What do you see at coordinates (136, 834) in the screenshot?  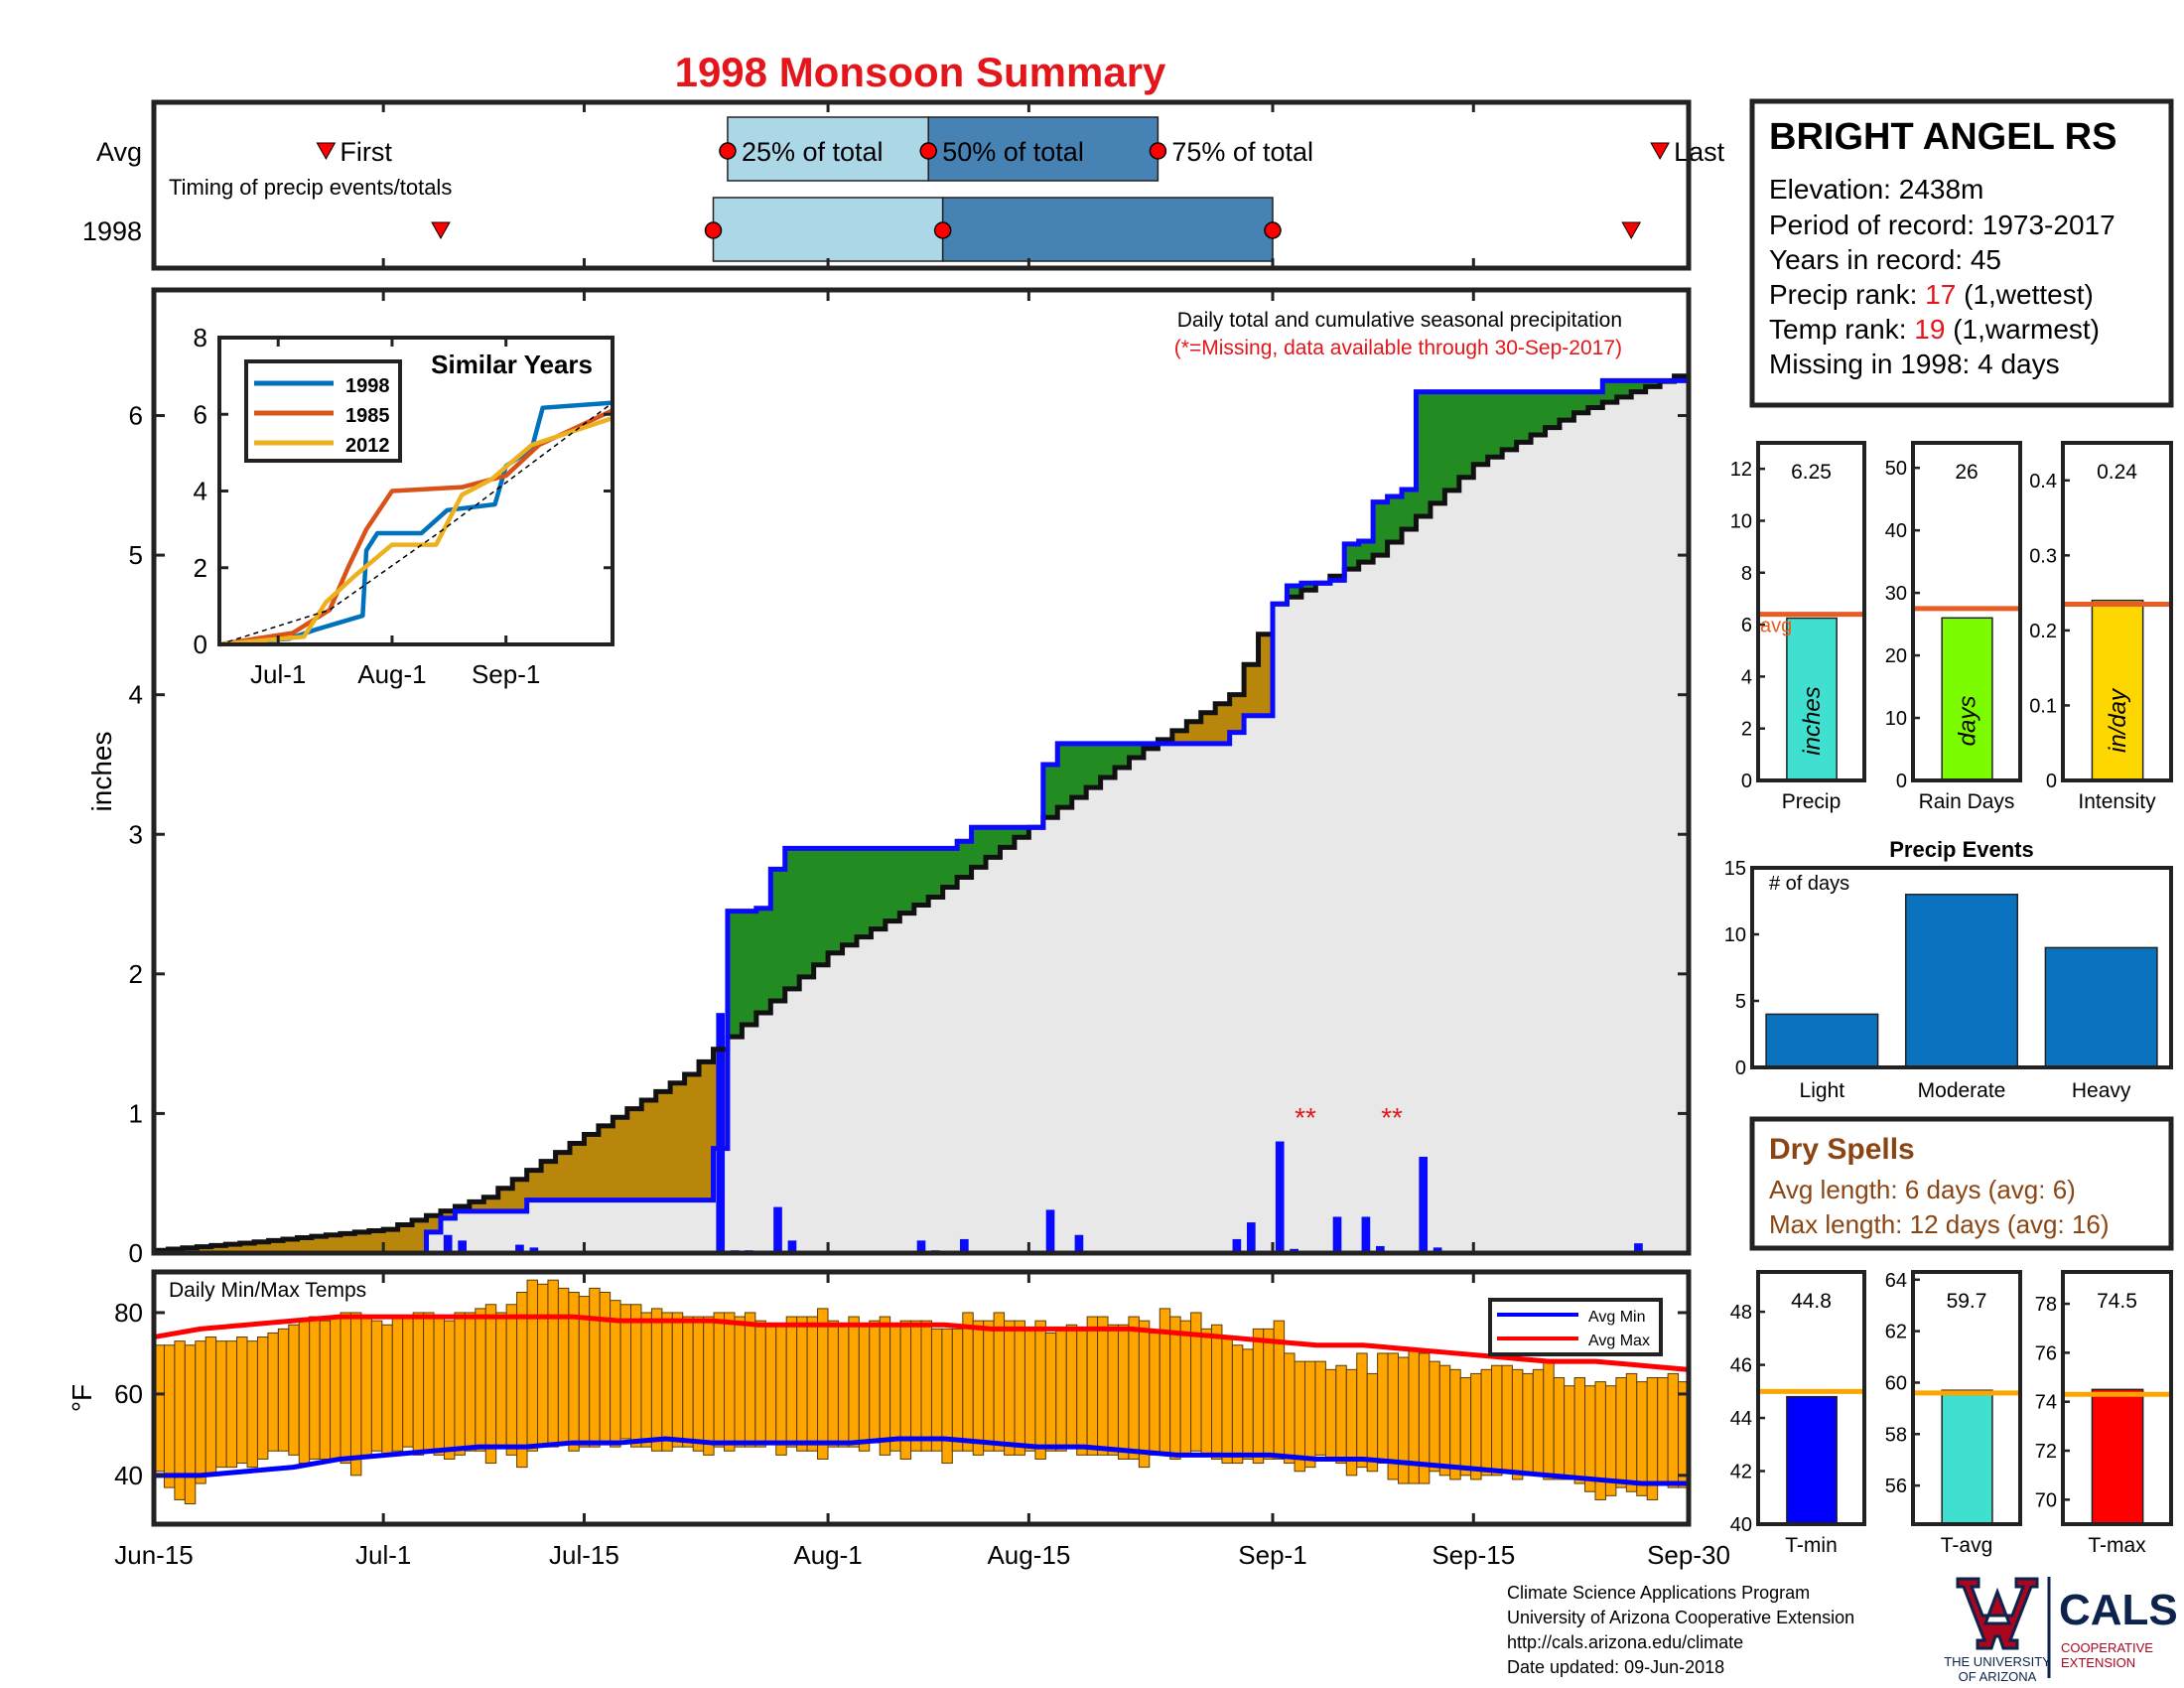 I see `main-y-tick-label: 3` at bounding box center [136, 834].